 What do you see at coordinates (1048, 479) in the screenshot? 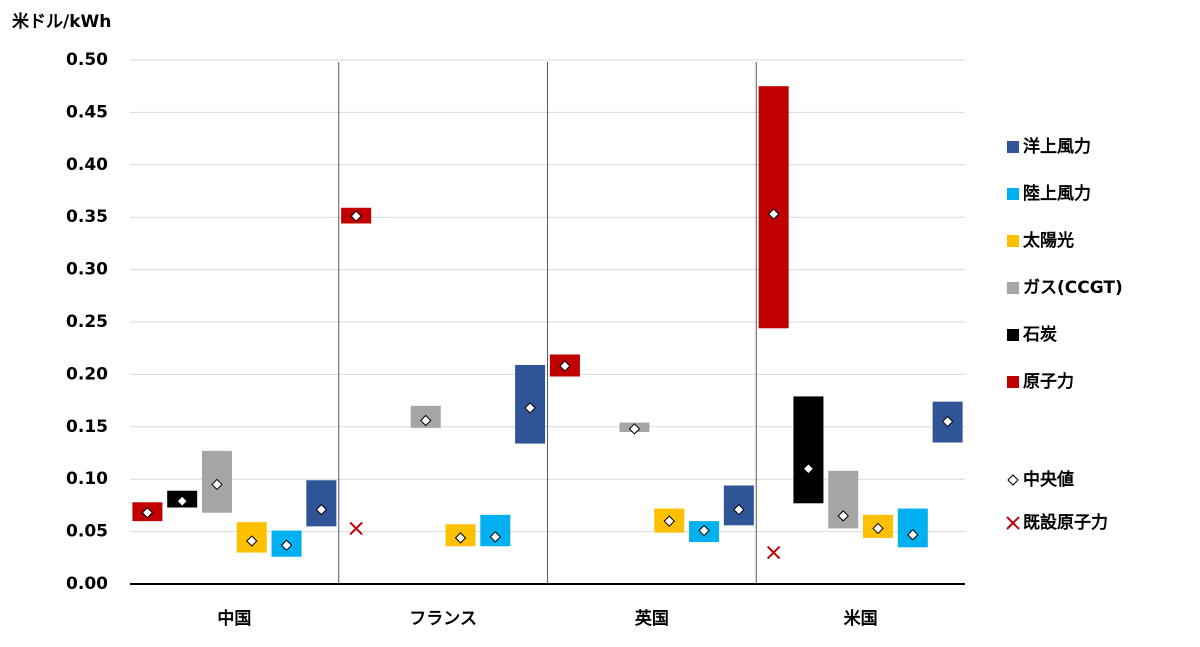
I see `legend-label: 中央値` at bounding box center [1048, 479].